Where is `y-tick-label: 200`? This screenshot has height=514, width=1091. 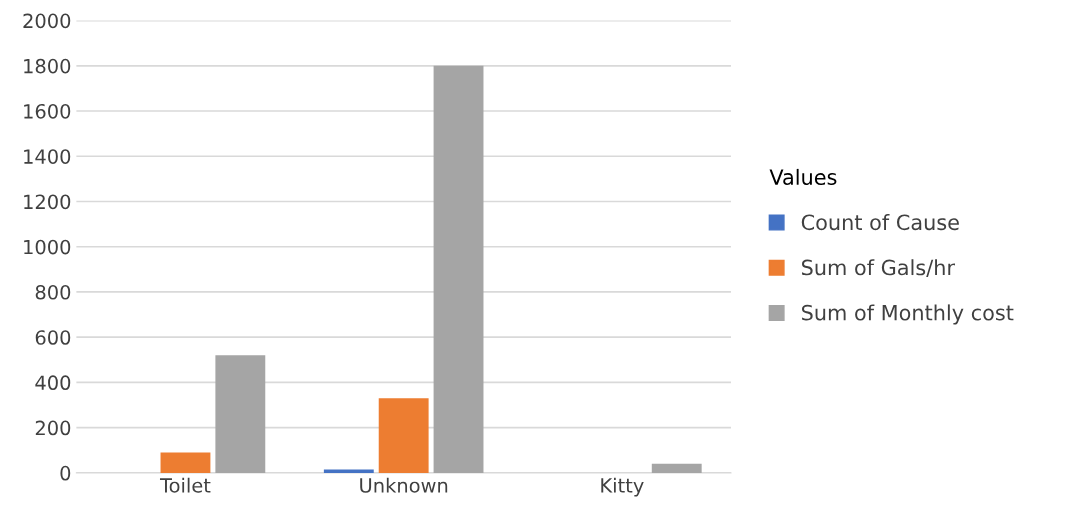 y-tick-label: 200 is located at coordinates (53, 428).